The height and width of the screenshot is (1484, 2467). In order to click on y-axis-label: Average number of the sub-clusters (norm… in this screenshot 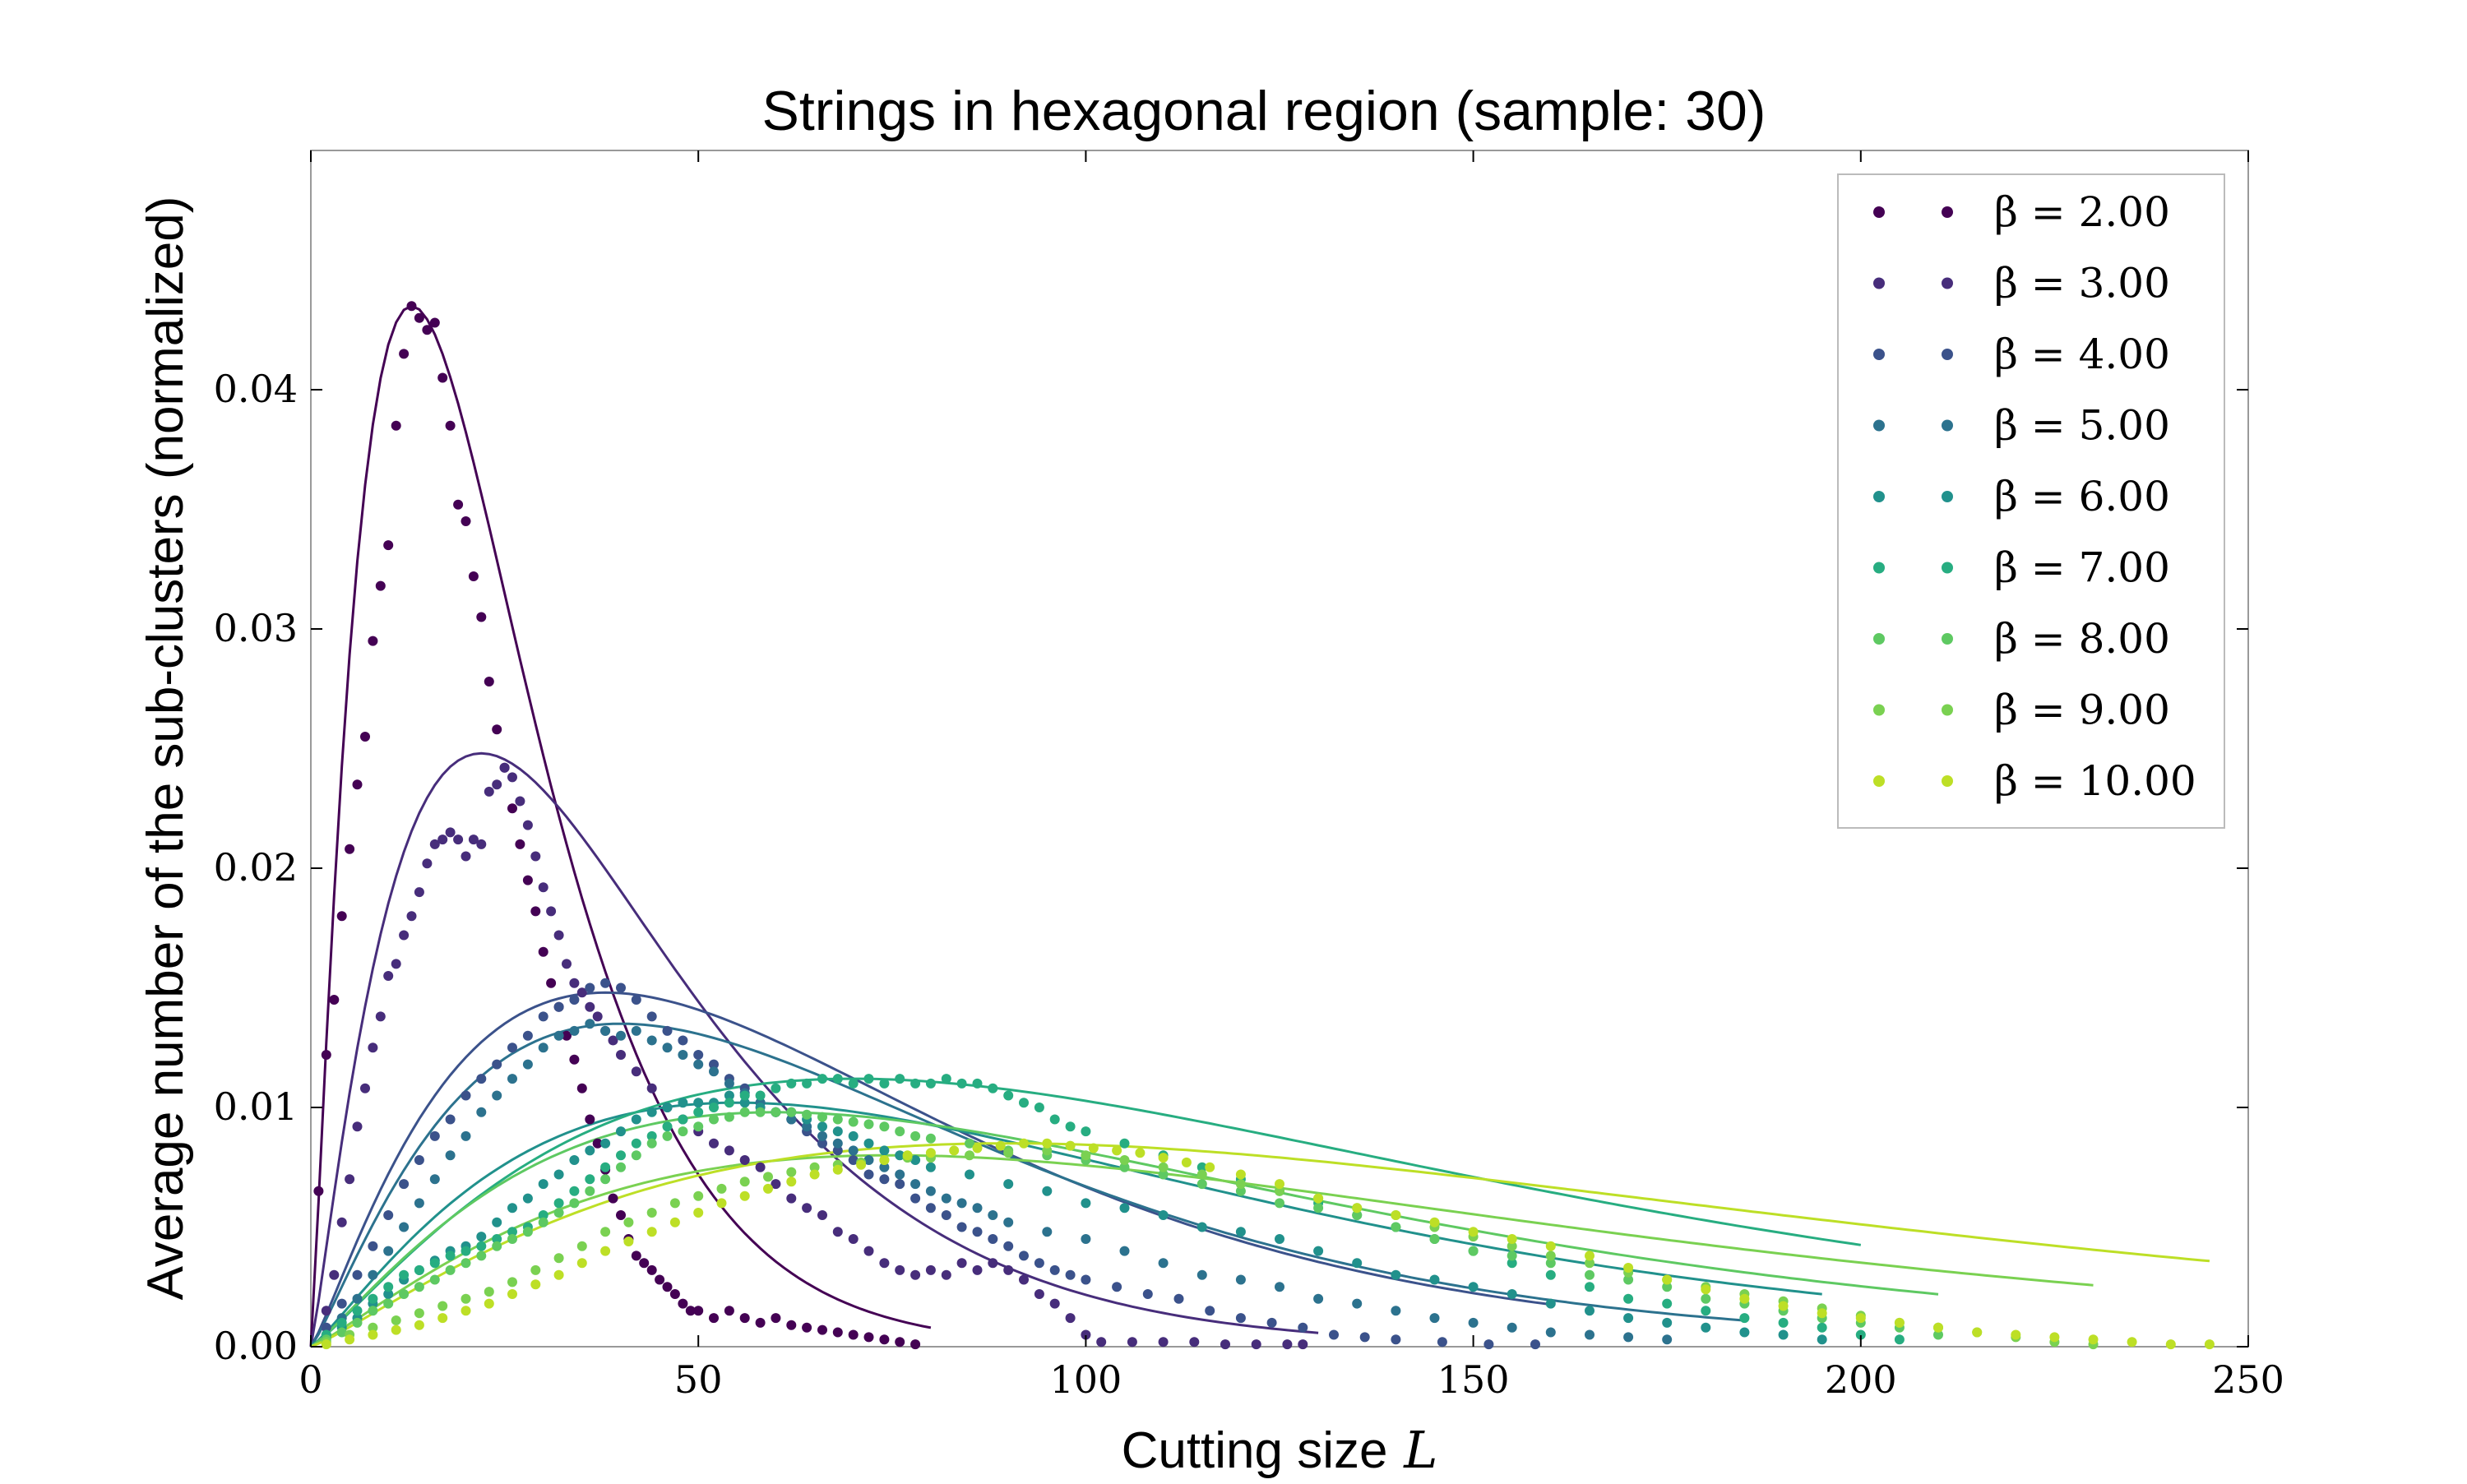, I will do `click(165, 749)`.